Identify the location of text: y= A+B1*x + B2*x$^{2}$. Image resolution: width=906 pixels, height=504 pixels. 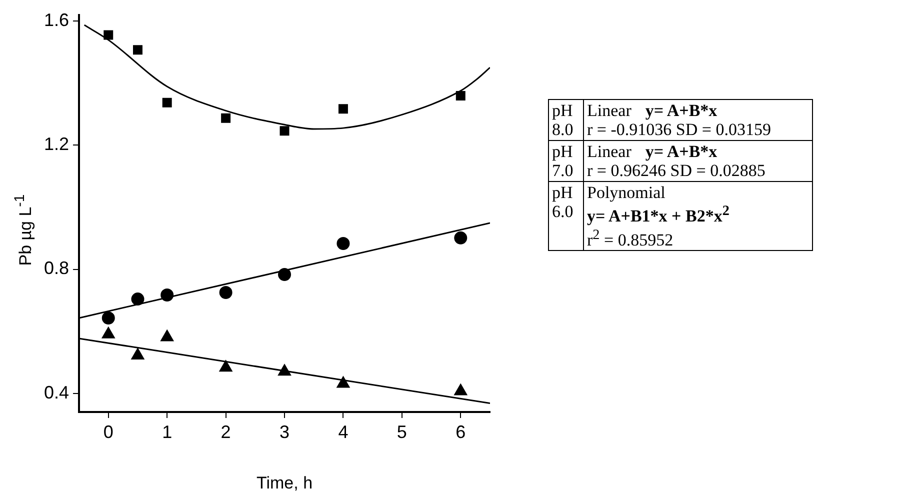
(658, 214).